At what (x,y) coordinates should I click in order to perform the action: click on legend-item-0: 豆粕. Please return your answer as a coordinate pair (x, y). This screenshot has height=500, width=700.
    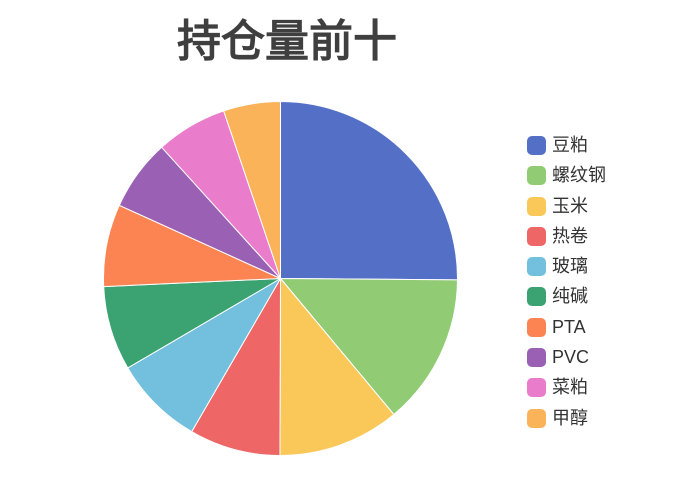
    Looking at the image, I should click on (566, 145).